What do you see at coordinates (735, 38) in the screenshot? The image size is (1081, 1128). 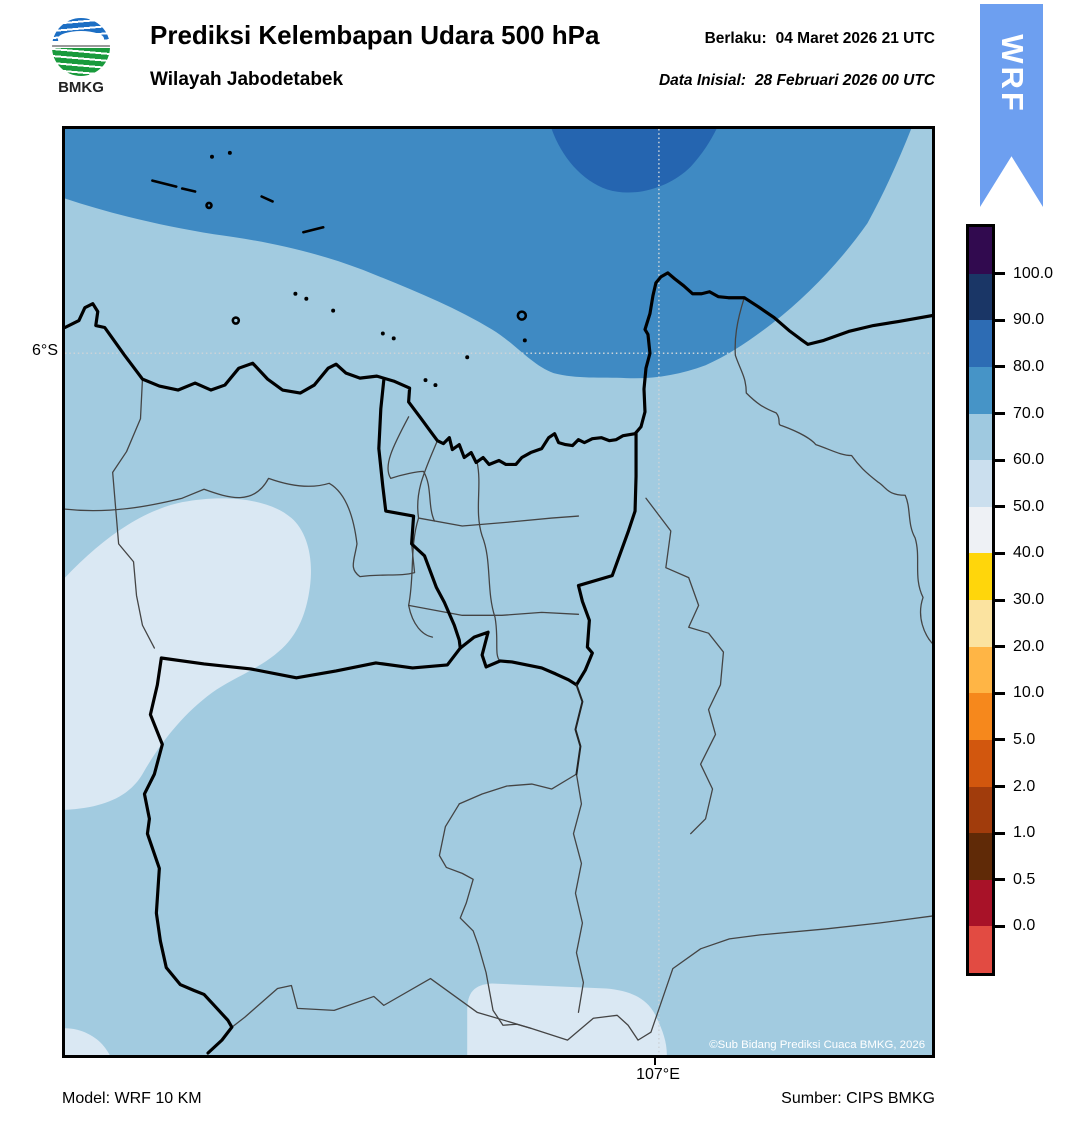 I see `valid-time-label: Berlaku:` at bounding box center [735, 38].